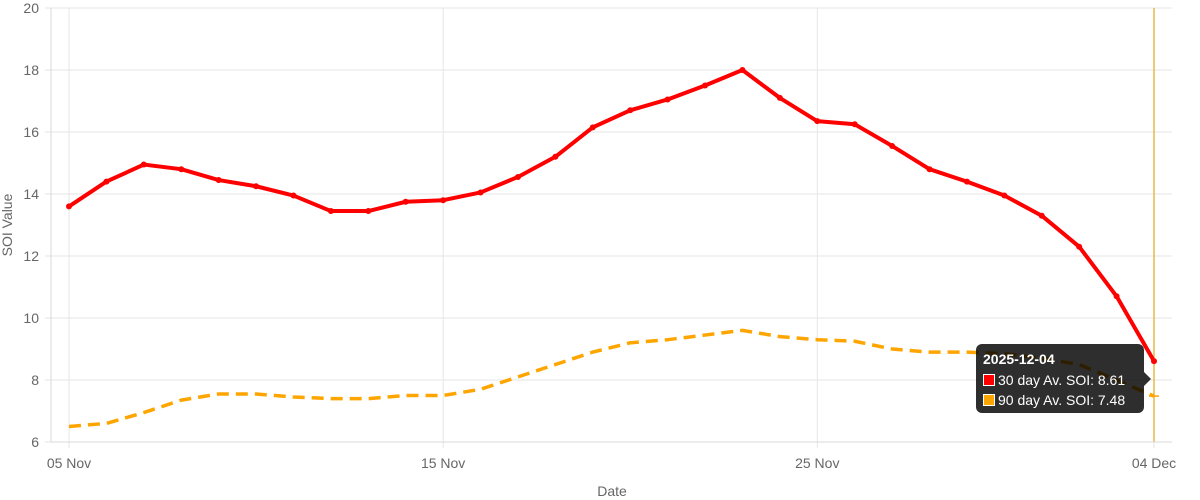 This screenshot has height=500, width=1200. I want to click on y-tick-label: 12, so click(31, 256).